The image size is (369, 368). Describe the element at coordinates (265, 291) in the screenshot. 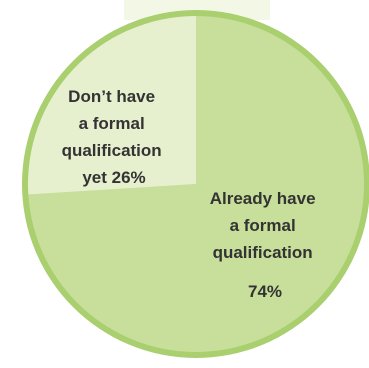

I see `slice-value-label: 74%` at that location.